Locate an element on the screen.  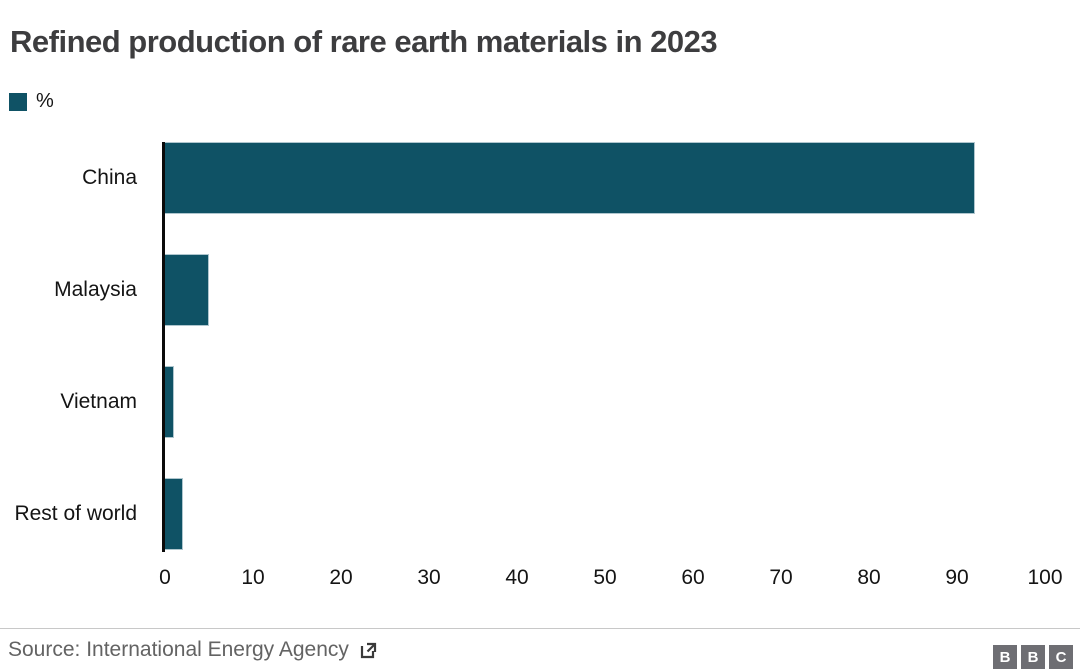
external-link-icon is located at coordinates (368, 650).